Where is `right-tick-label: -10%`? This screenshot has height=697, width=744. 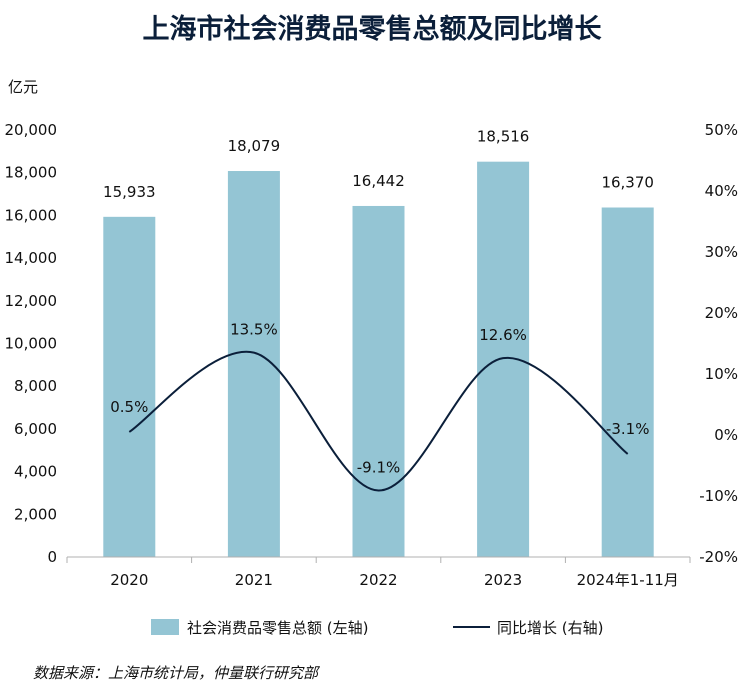 right-tick-label: -10% is located at coordinates (718, 496).